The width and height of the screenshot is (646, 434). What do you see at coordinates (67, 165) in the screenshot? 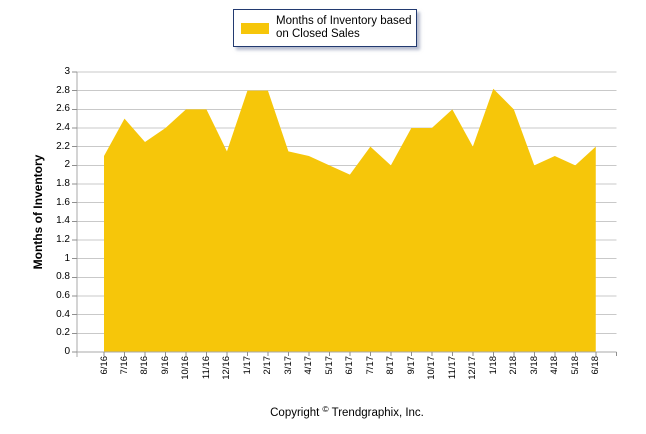
I see `y-tick-label: 2` at bounding box center [67, 165].